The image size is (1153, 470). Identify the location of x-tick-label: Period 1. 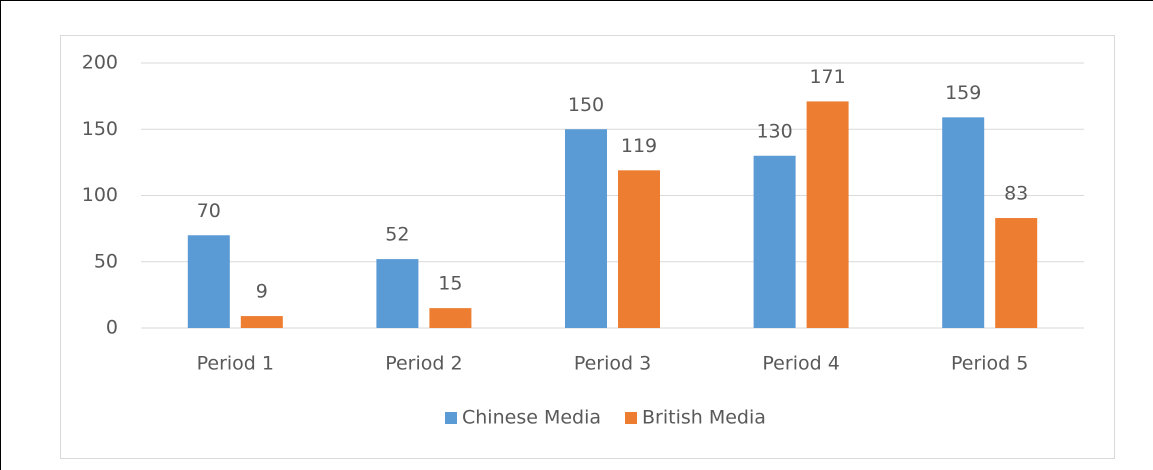
(235, 364).